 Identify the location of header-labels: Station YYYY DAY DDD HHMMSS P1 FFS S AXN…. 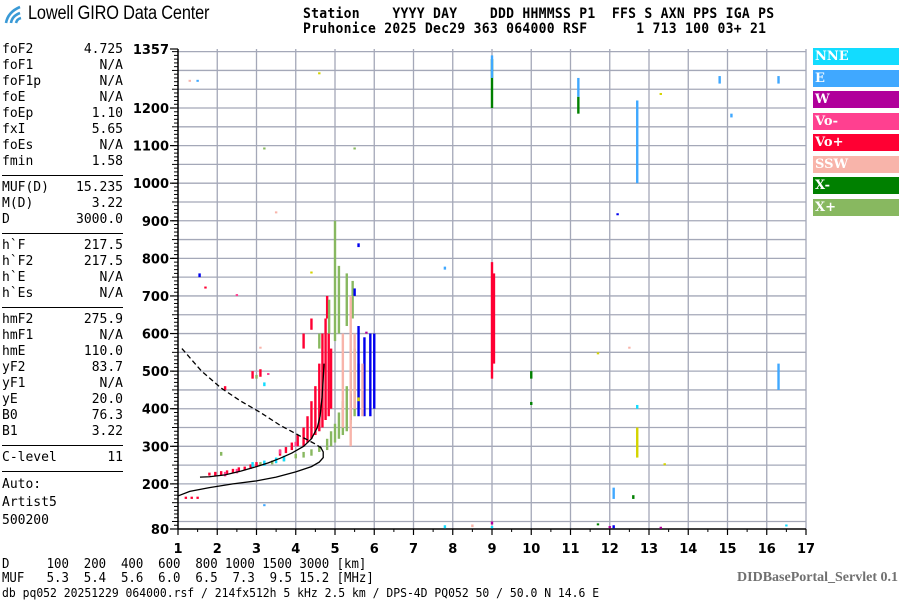
(539, 14).